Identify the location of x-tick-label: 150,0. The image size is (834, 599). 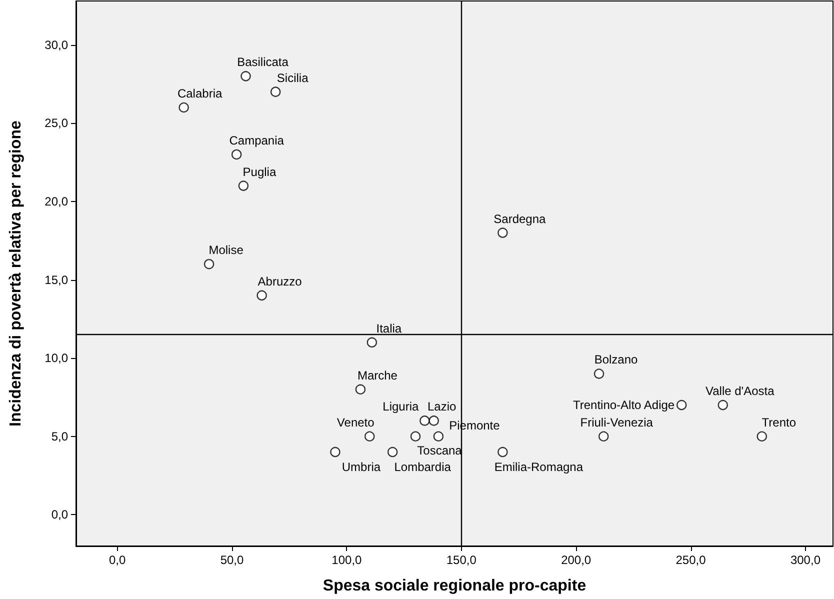
(461, 560).